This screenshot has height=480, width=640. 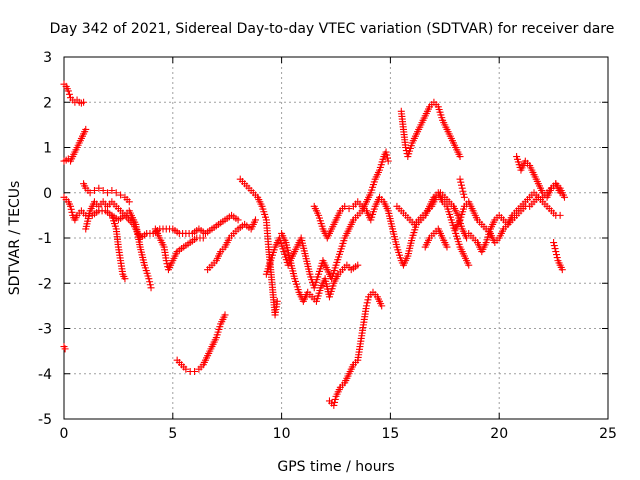 I want to click on y-tick-label: -3, so click(x=45, y=330).